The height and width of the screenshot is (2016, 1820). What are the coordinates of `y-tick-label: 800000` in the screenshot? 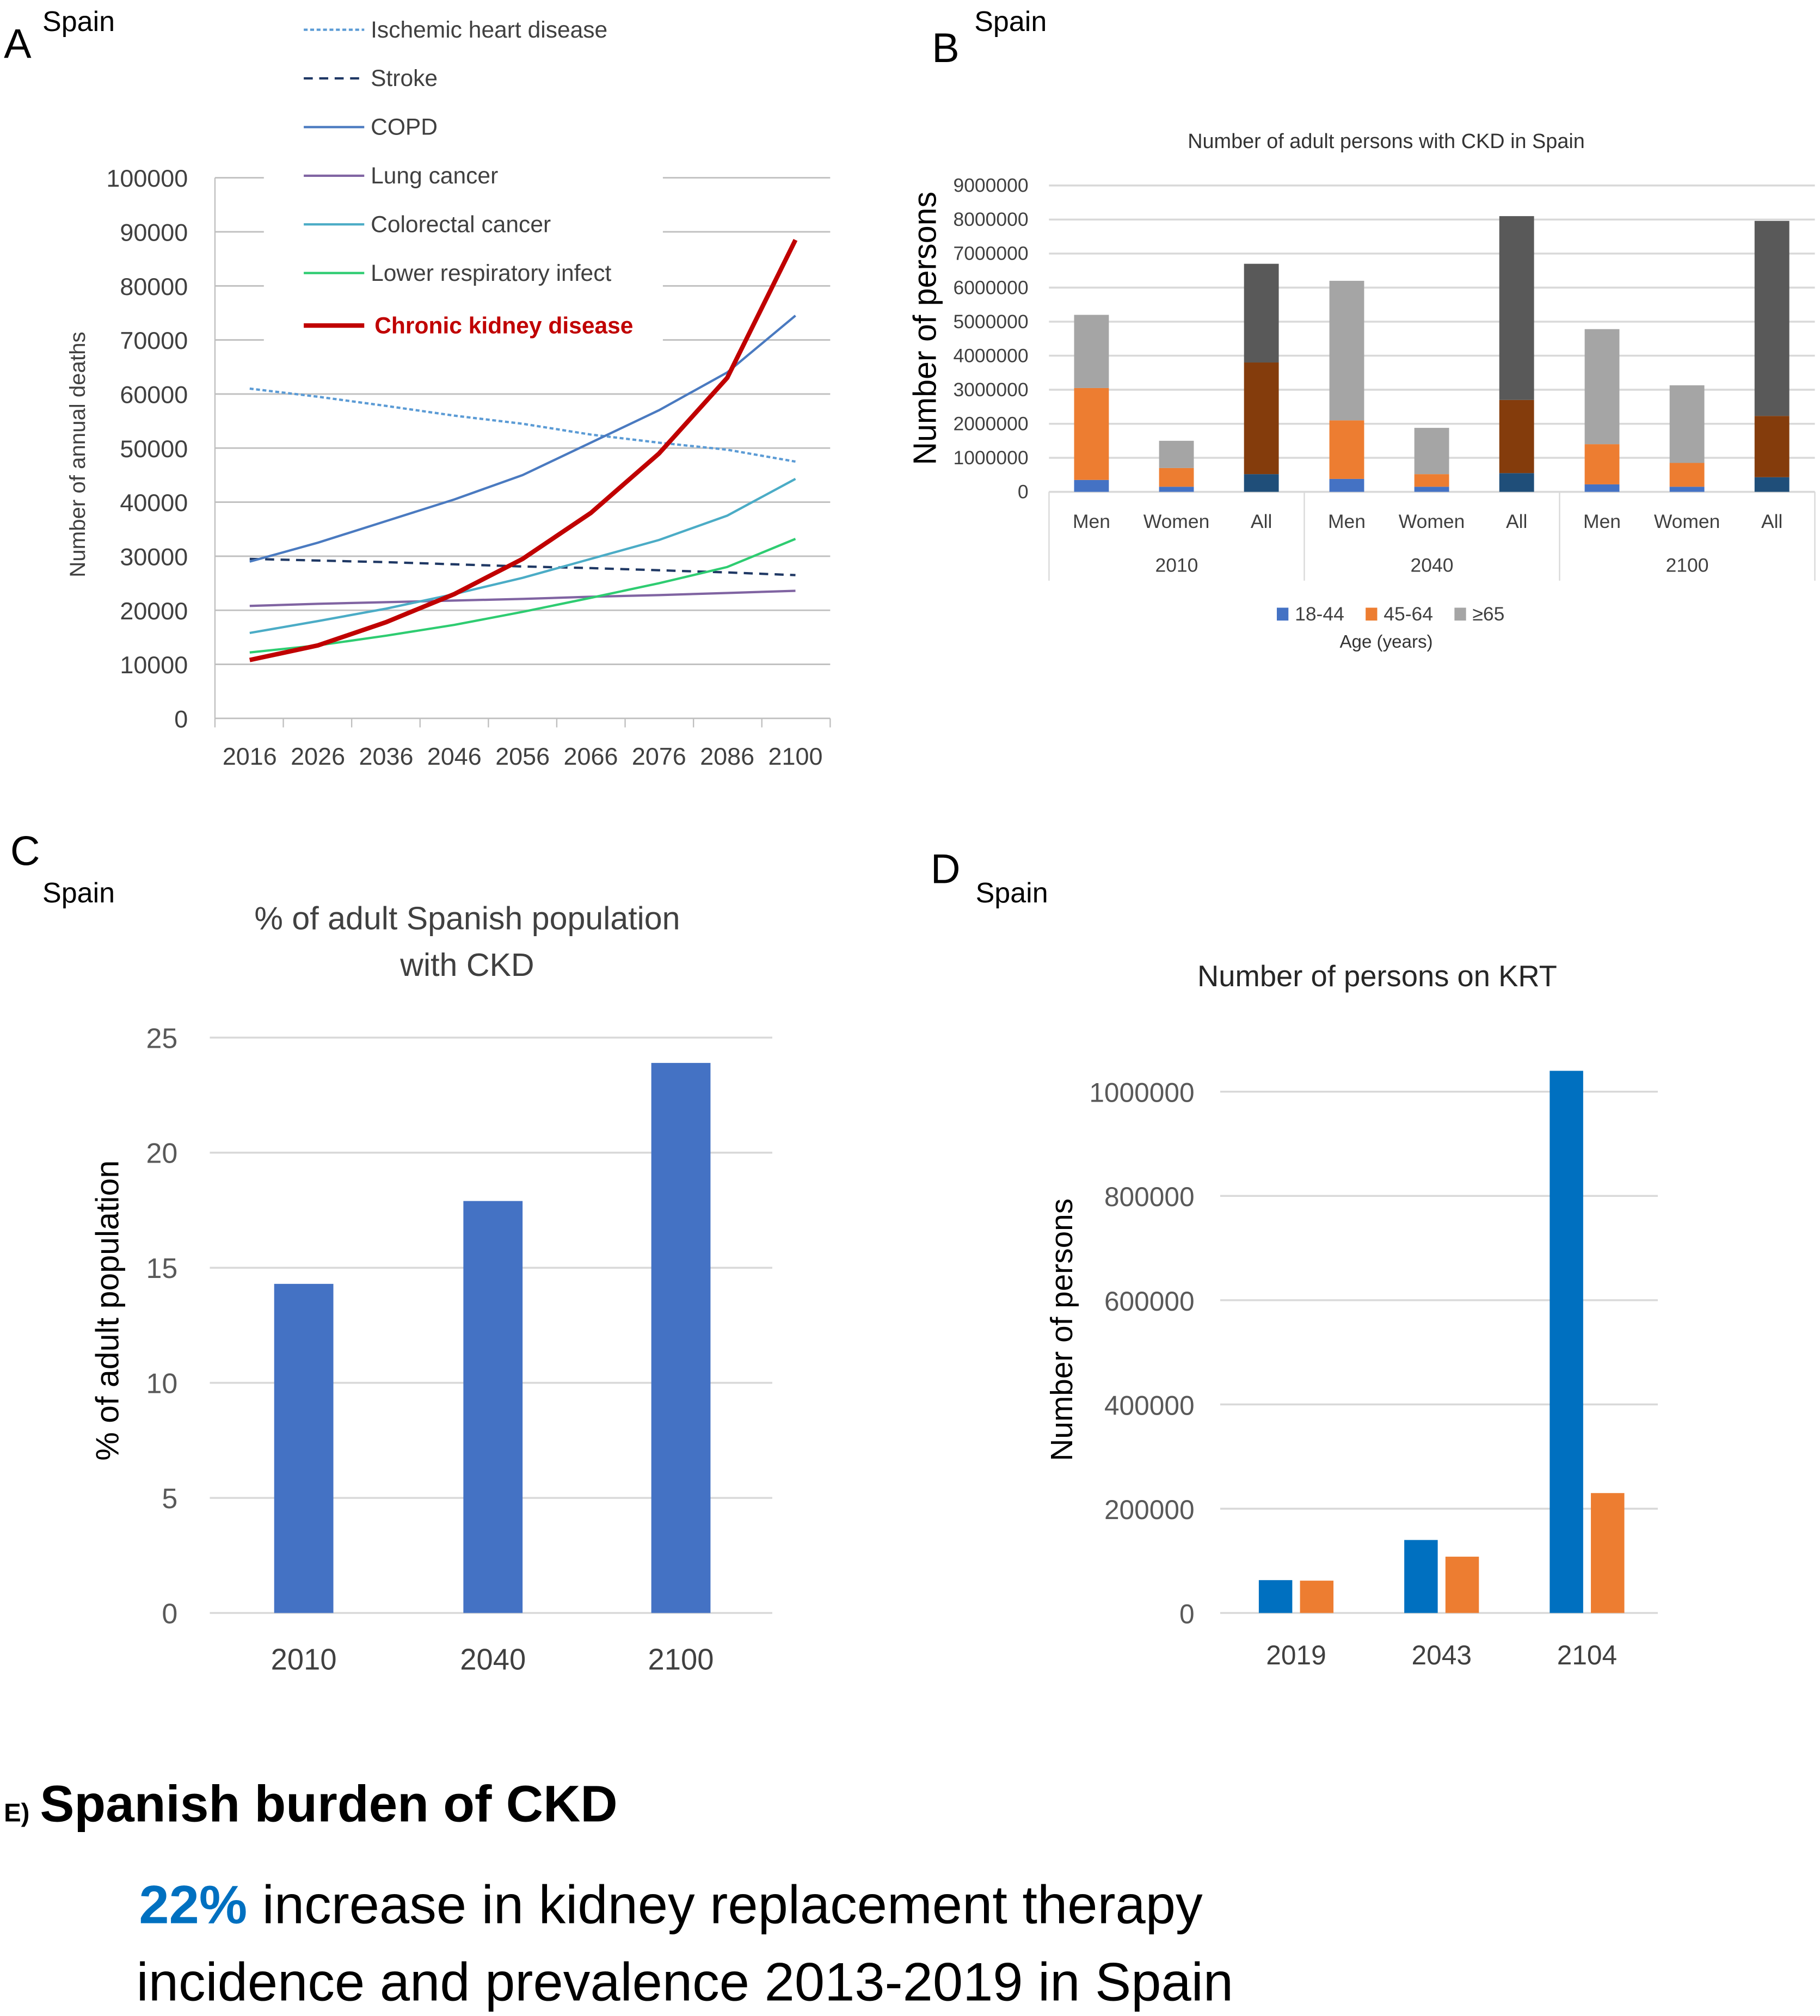 It's located at (1149, 1197).